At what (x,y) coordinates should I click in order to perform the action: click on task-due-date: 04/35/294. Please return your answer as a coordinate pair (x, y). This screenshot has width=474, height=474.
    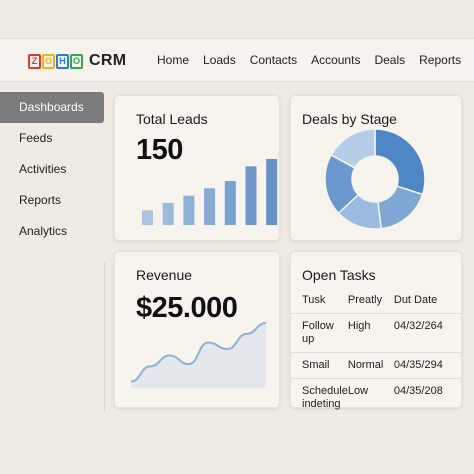
    Looking at the image, I should click on (427, 365).